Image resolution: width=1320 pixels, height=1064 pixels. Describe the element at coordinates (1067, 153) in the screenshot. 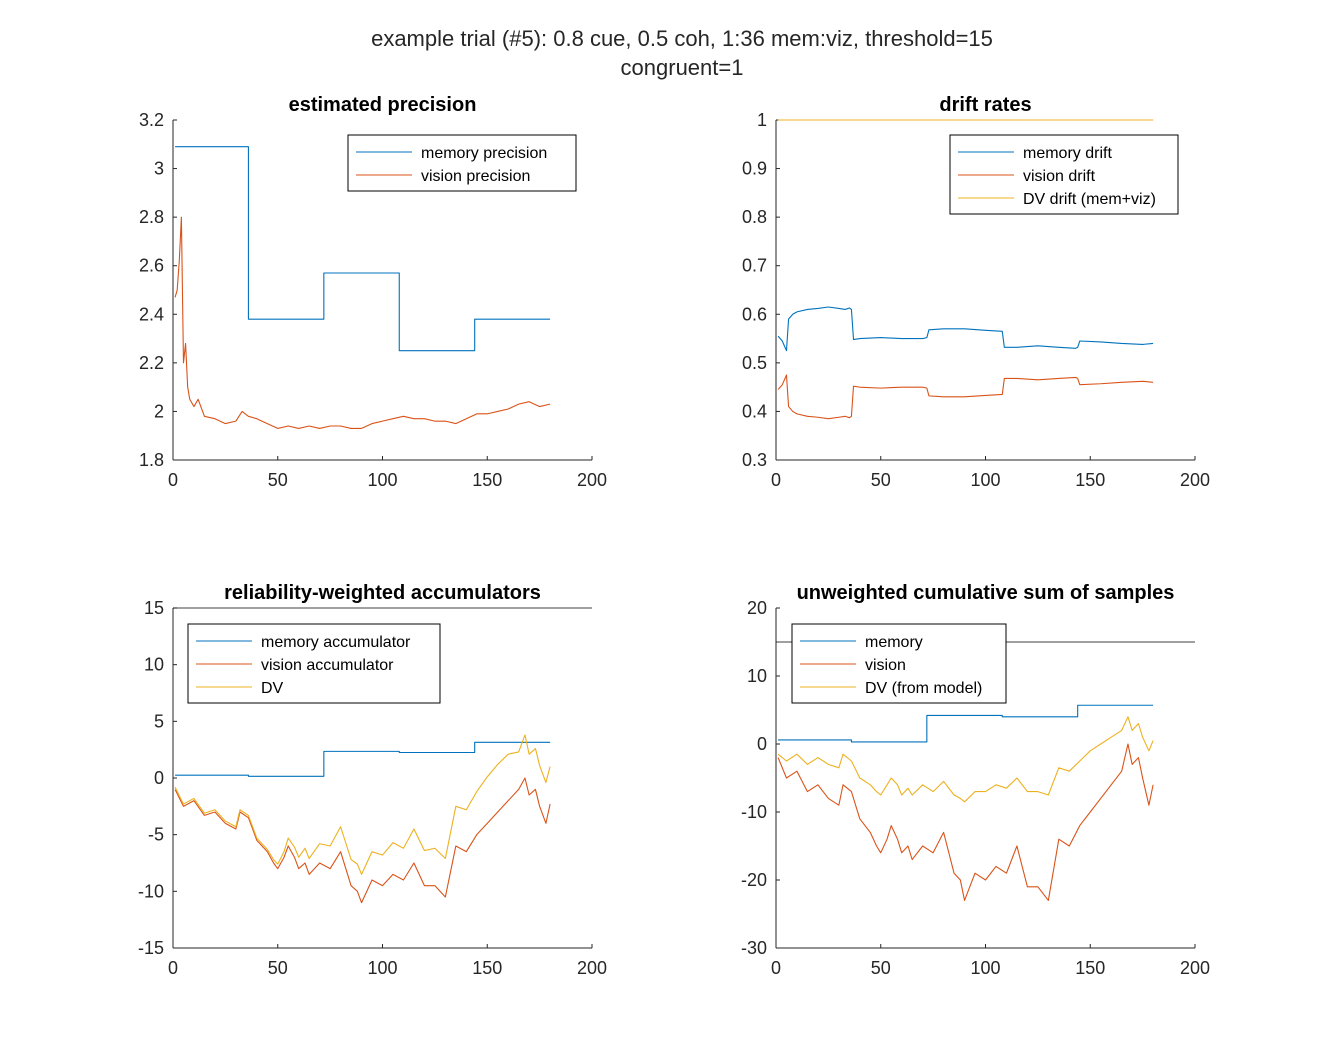

I see `legend-label: memory drift` at that location.